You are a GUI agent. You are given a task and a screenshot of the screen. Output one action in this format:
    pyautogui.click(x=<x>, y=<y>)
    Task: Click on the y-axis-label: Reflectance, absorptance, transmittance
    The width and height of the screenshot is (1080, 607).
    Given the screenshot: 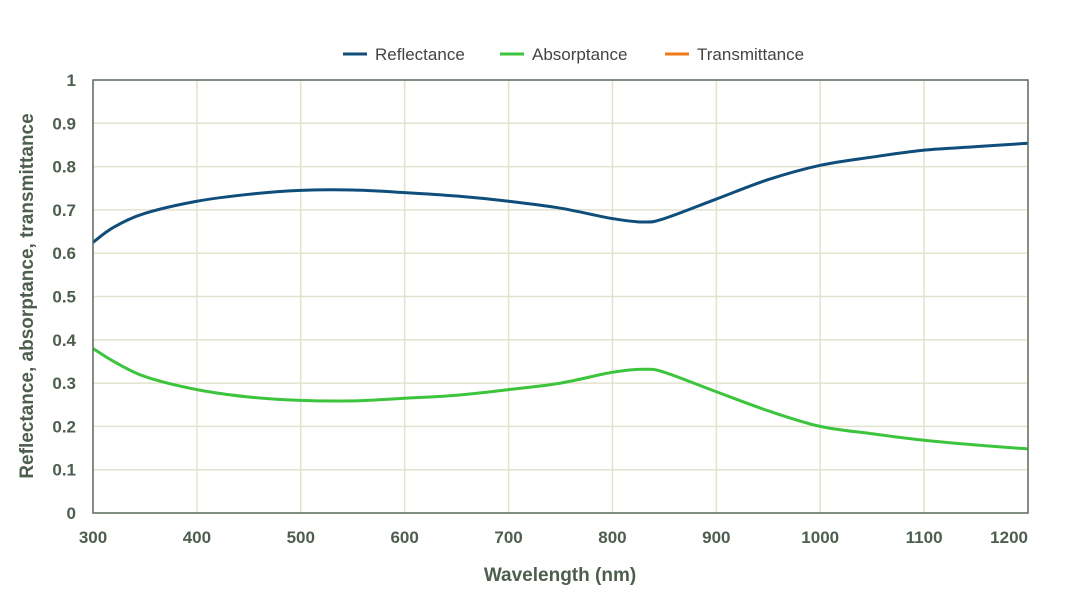 What is the action you would take?
    pyautogui.click(x=27, y=295)
    